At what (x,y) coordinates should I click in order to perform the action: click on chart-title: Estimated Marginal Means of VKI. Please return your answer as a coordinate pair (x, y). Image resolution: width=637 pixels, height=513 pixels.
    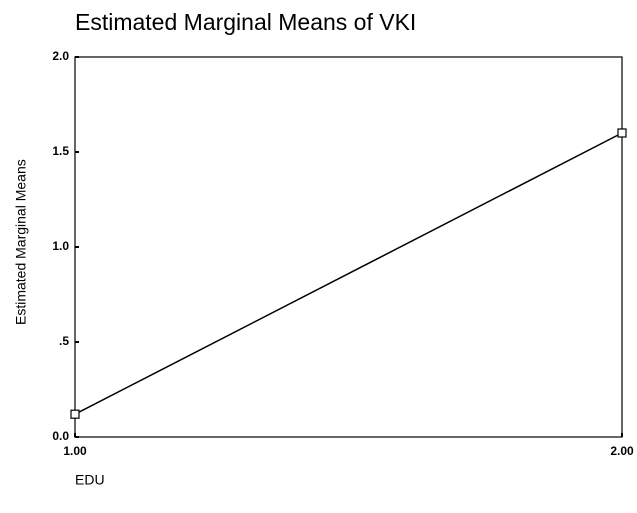
    Looking at the image, I should click on (245, 22).